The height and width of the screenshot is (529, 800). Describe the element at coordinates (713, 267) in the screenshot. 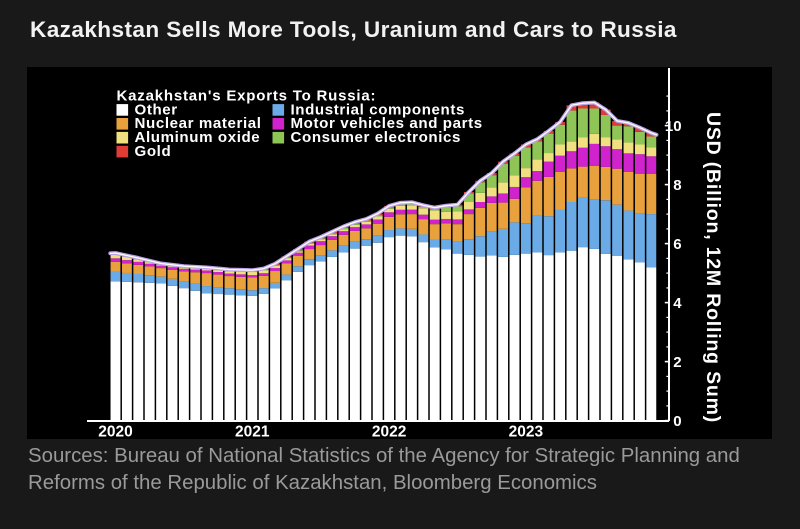

I see `svg-text: USD (Billion, 12M Rolling Sum)` at that location.